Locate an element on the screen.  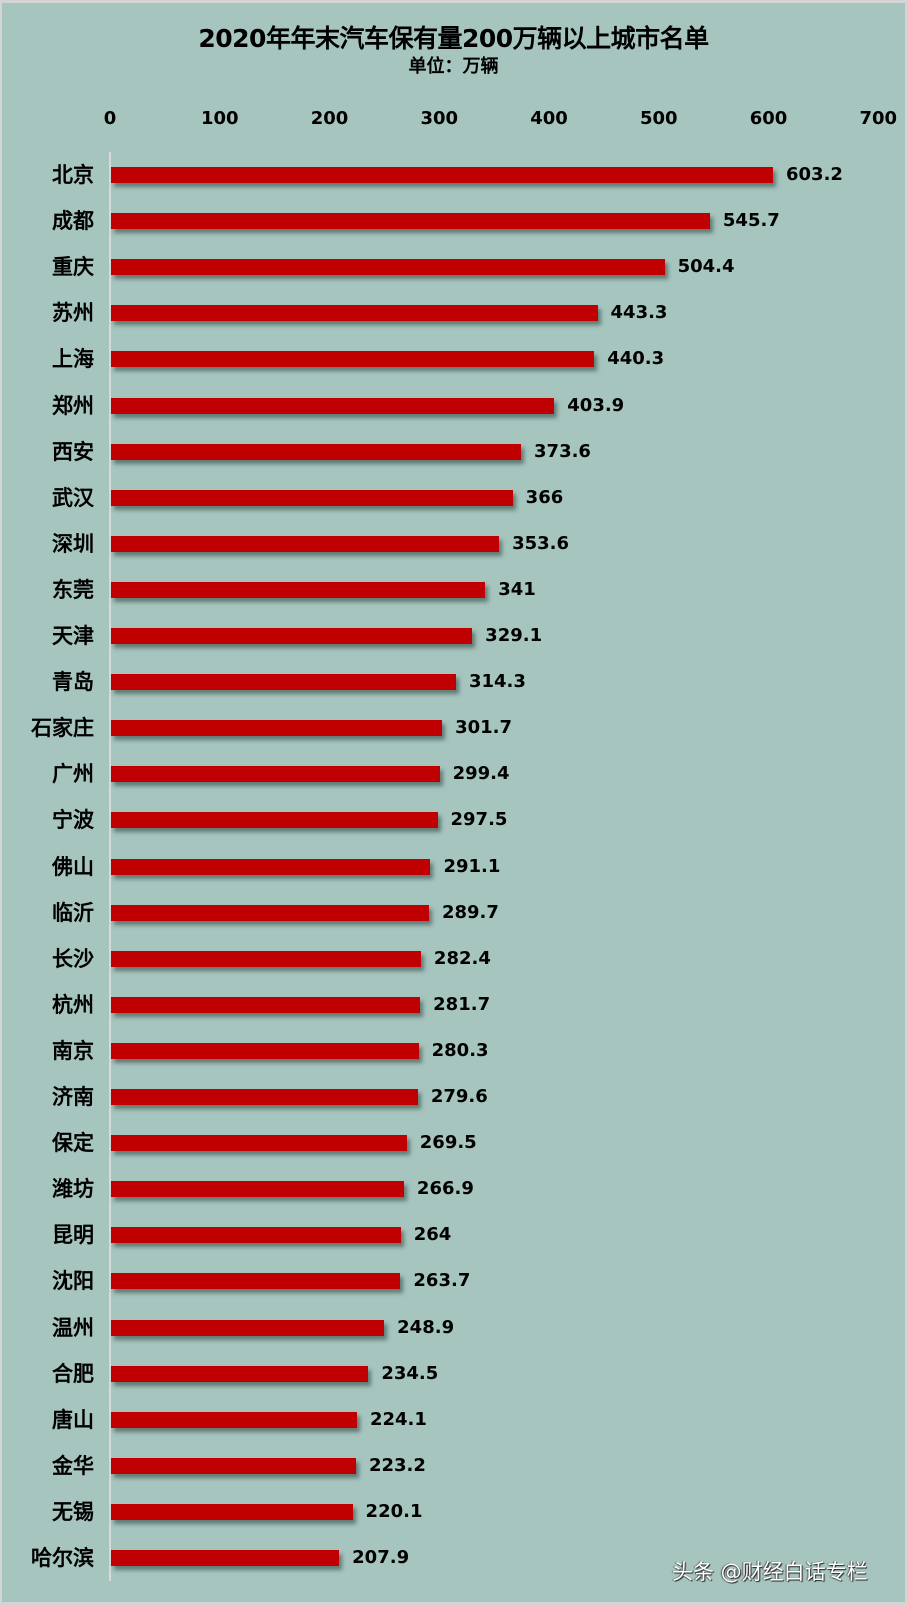
value-label: 373.6 is located at coordinates (562, 451).